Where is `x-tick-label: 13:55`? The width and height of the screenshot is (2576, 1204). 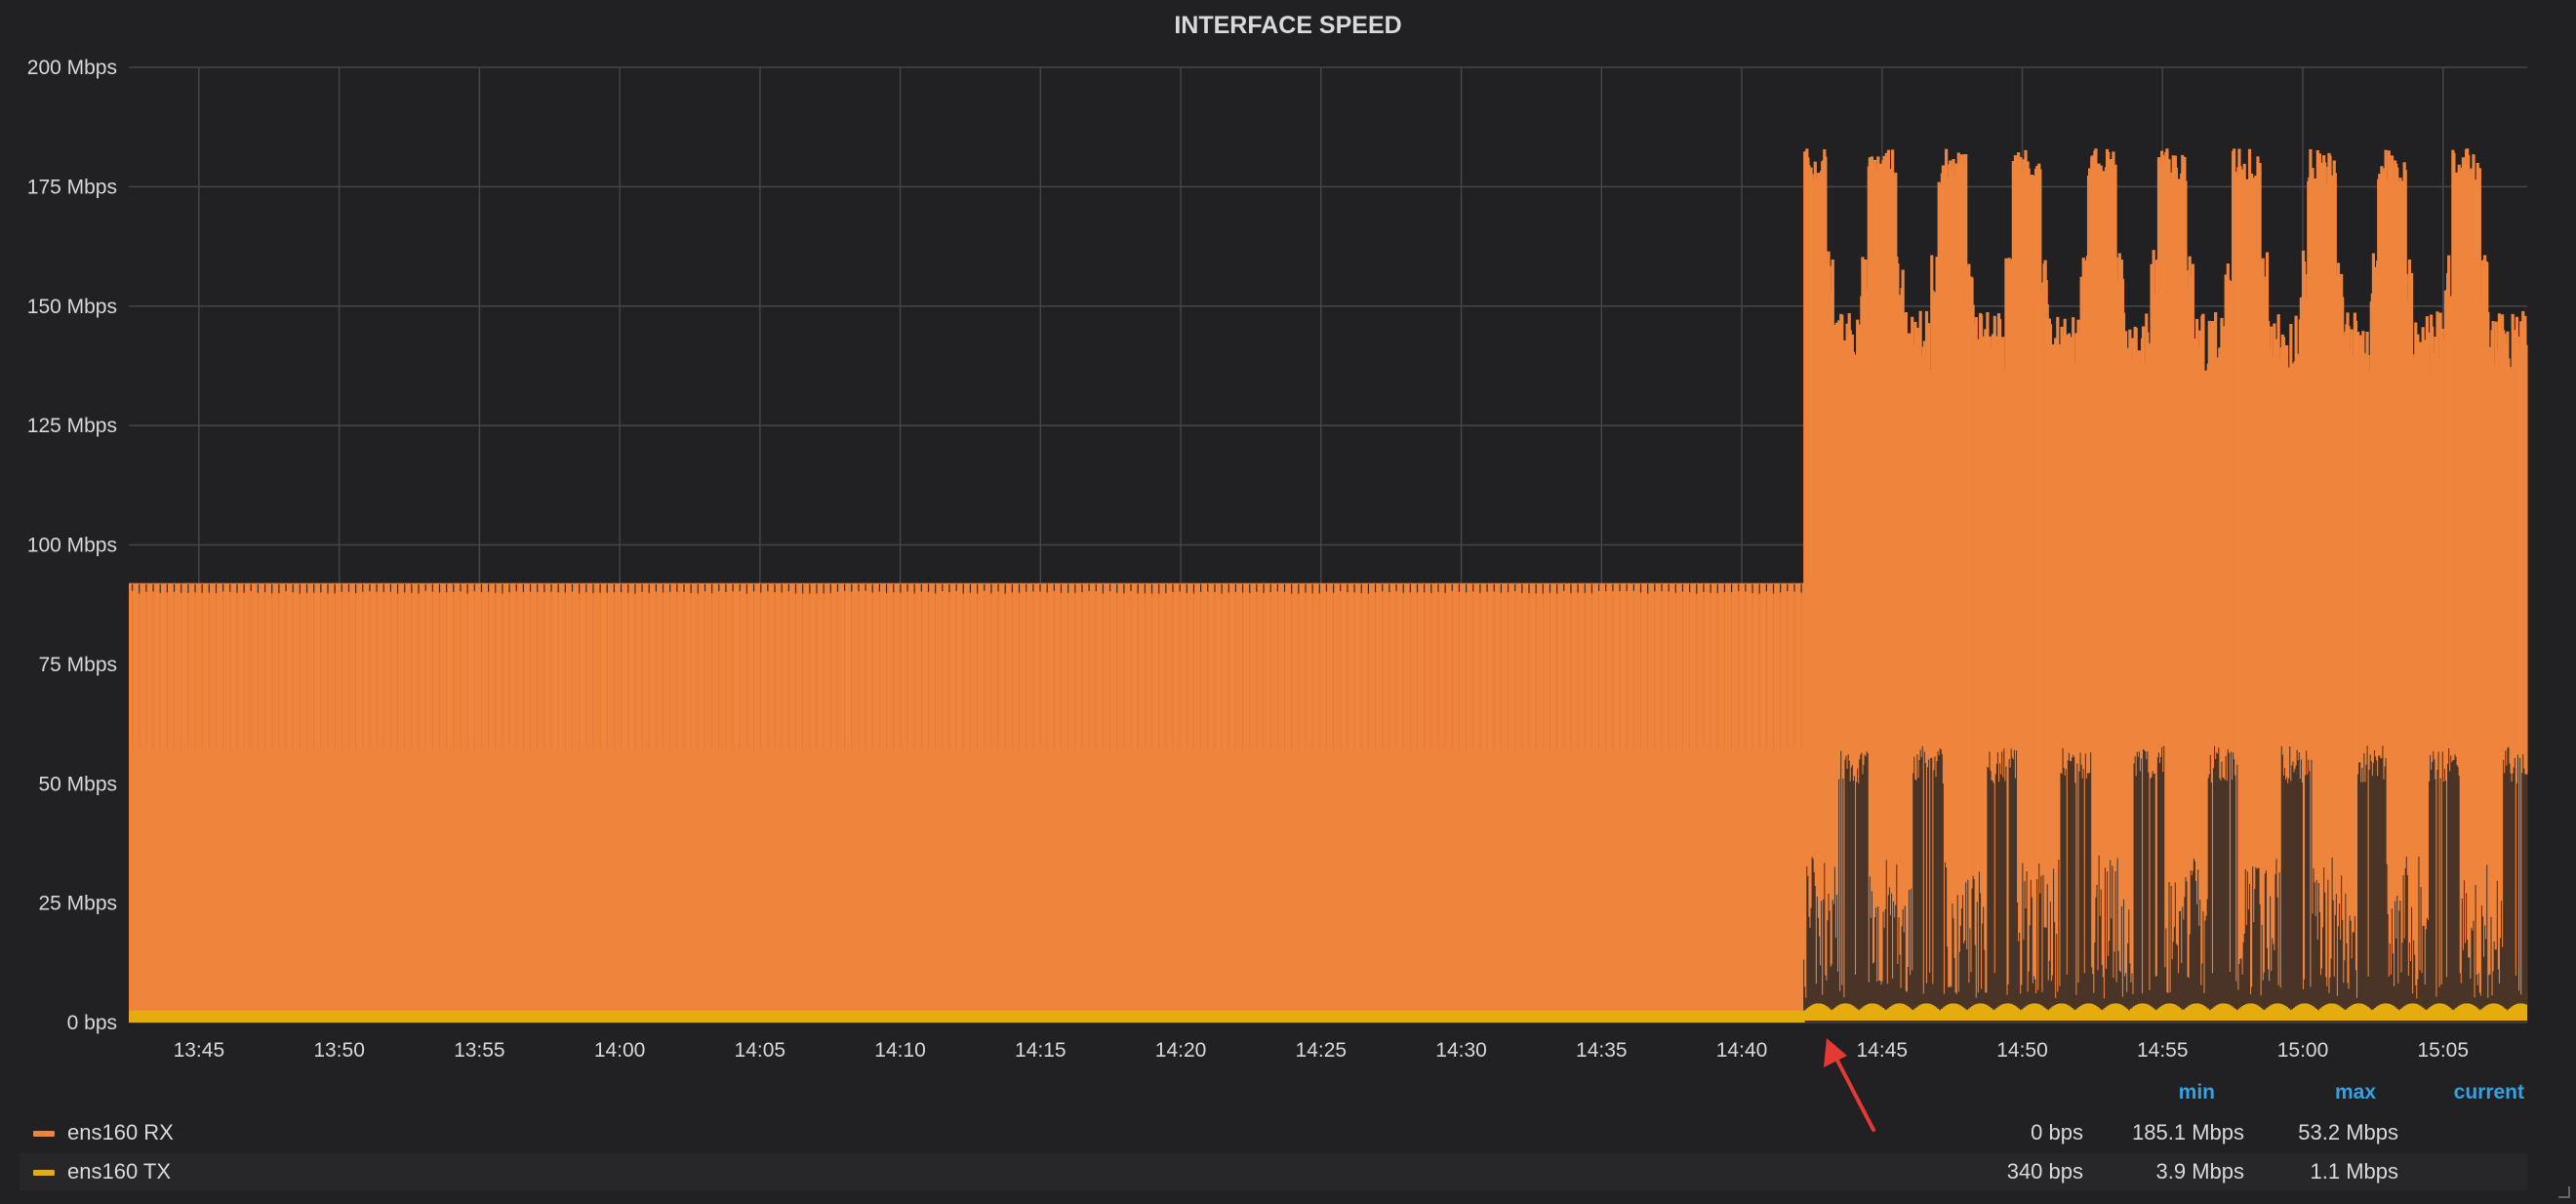
x-tick-label: 13:55 is located at coordinates (479, 1050).